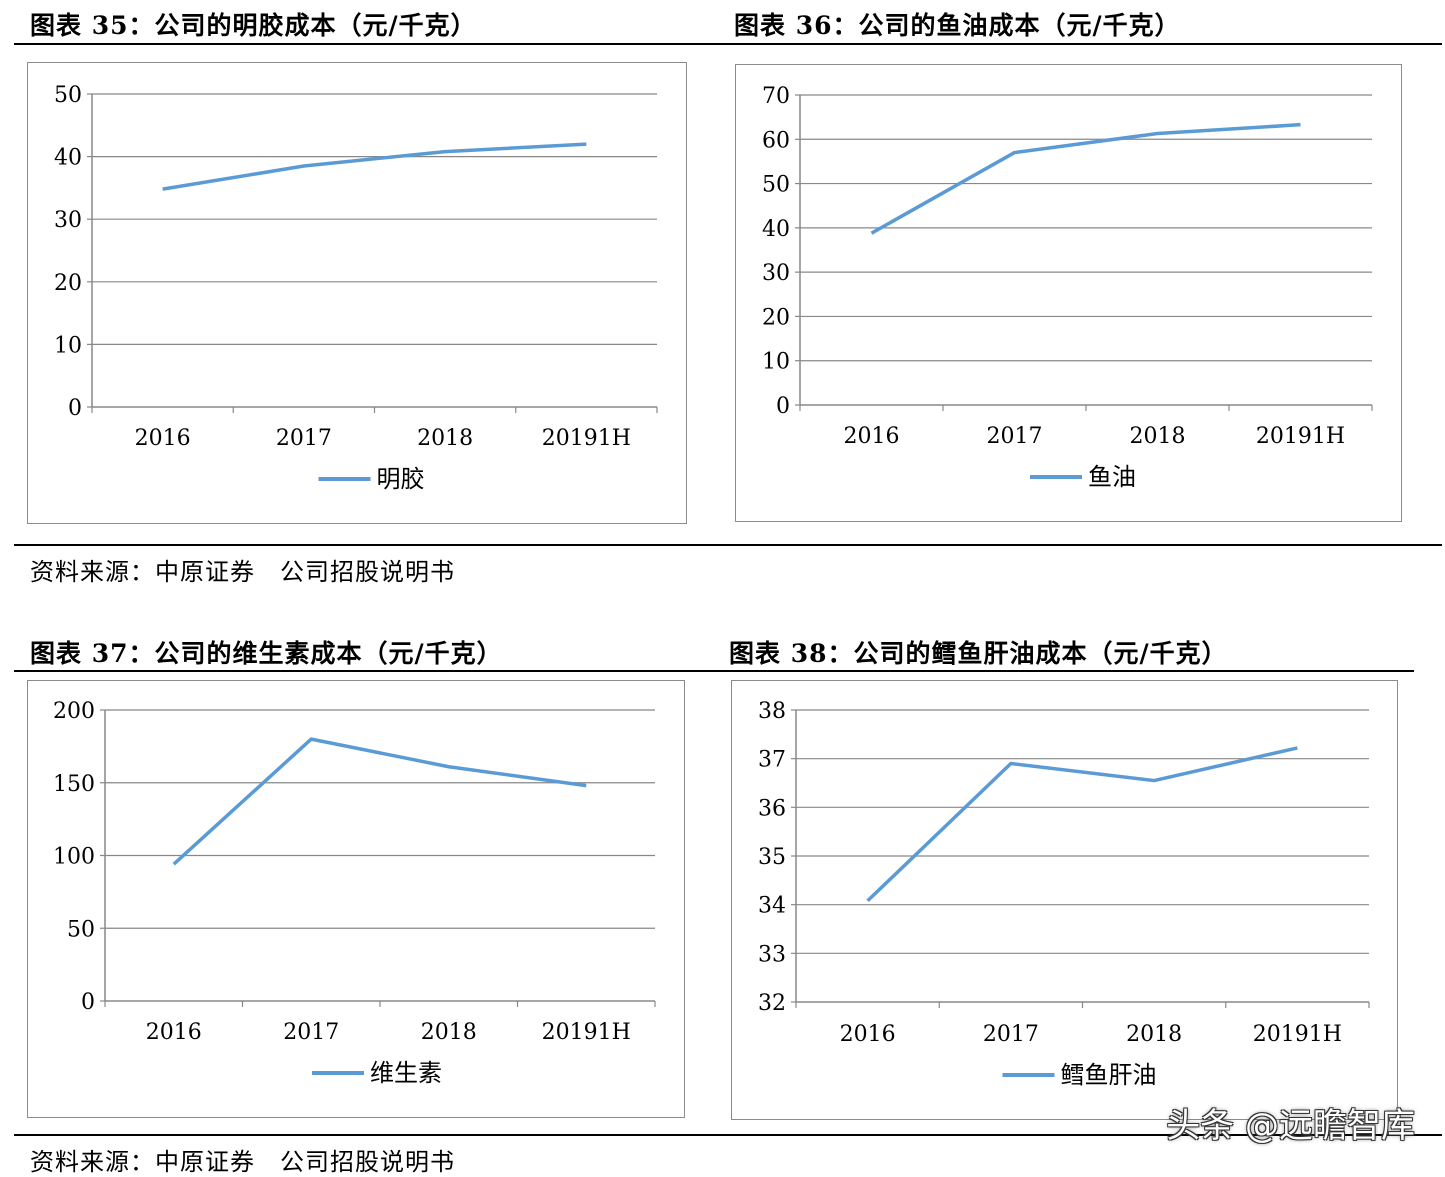 This screenshot has height=1177, width=1445. Describe the element at coordinates (242, 572) in the screenshot. I see `source-note-top: 资料来源：中原证券 公司招股说明书` at that location.